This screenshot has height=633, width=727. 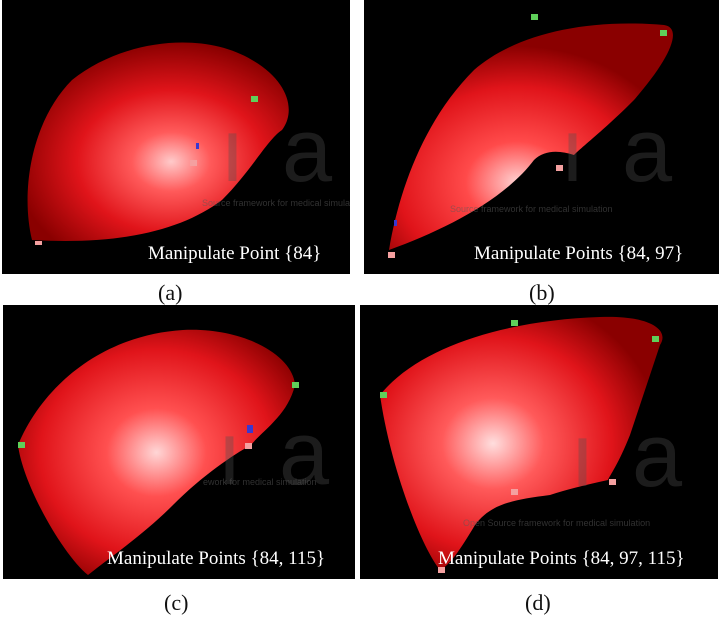 I want to click on panel-label: (c), so click(x=176, y=602).